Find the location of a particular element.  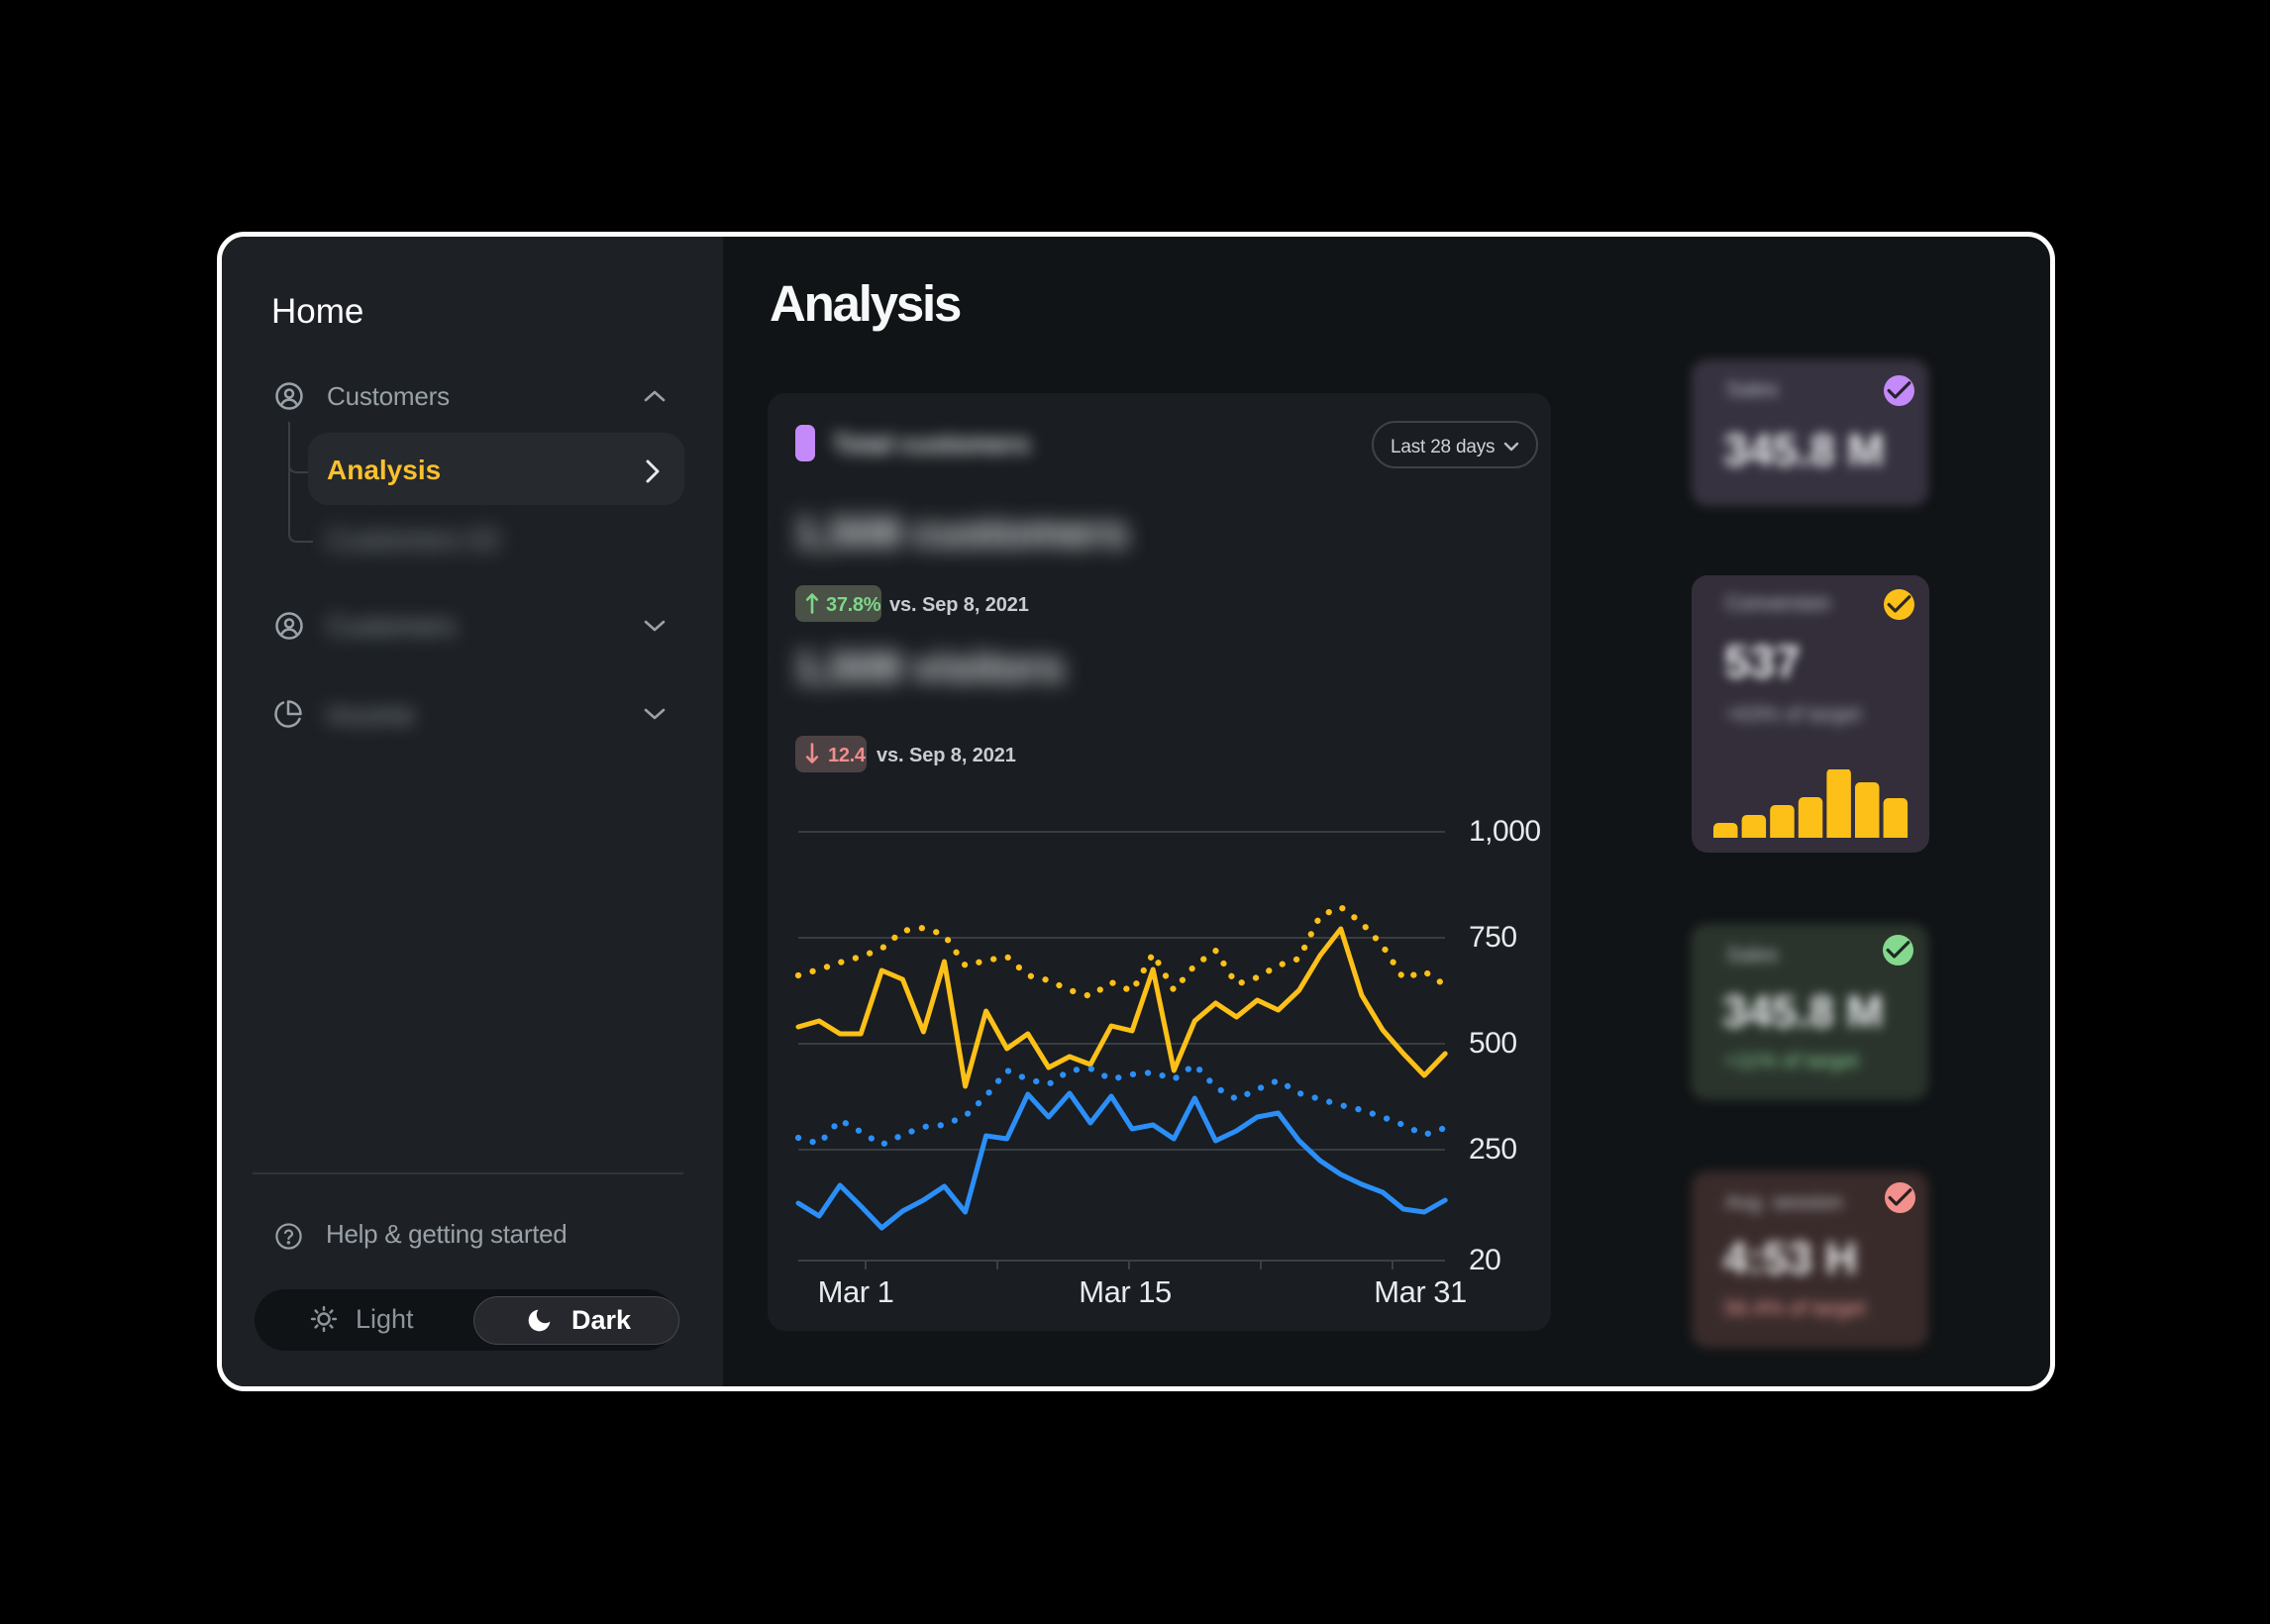

svg-text: Mar 31 is located at coordinates (1420, 1291).